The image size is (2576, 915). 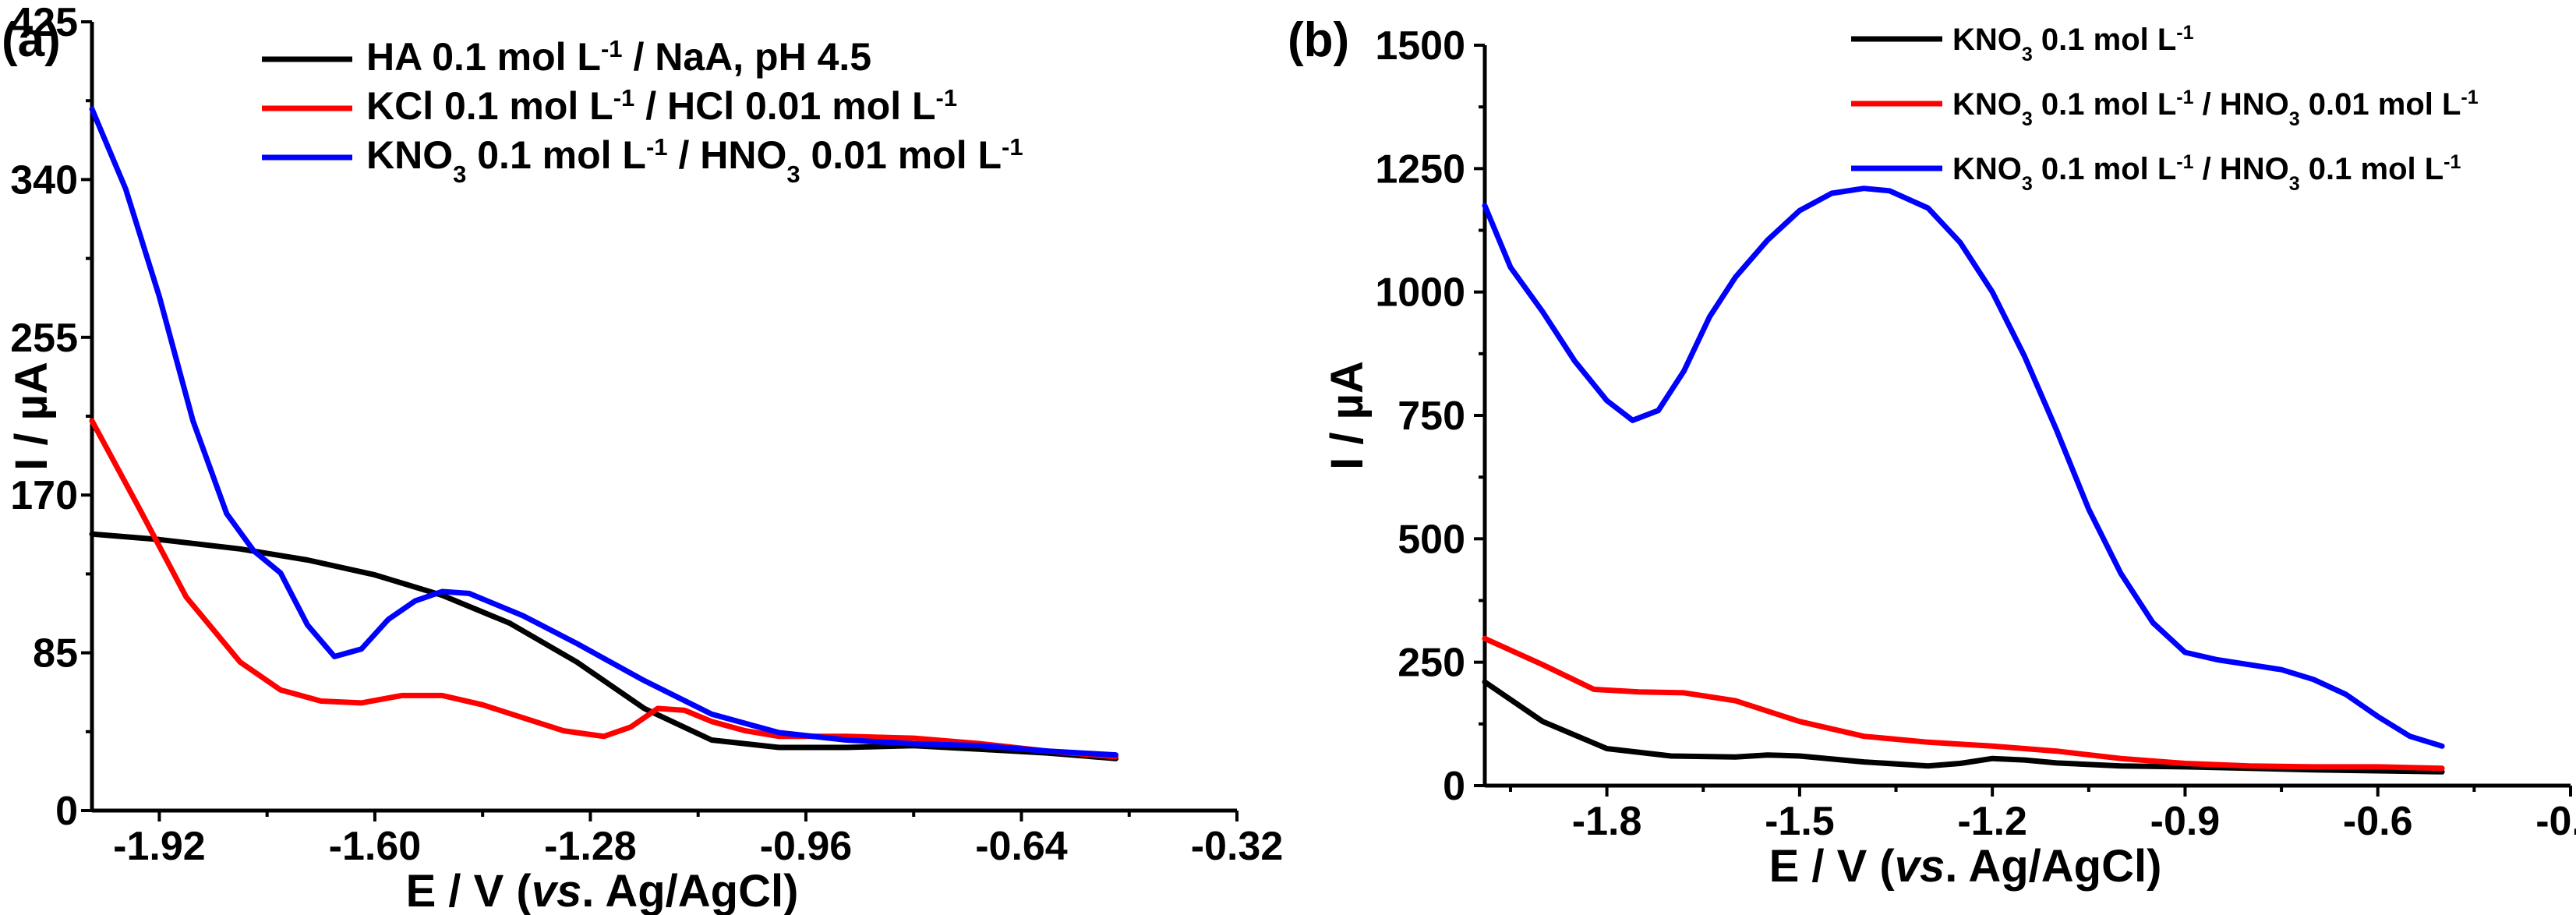 What do you see at coordinates (1420, 169) in the screenshot?
I see `panel-b-y-tick-label: 1250` at bounding box center [1420, 169].